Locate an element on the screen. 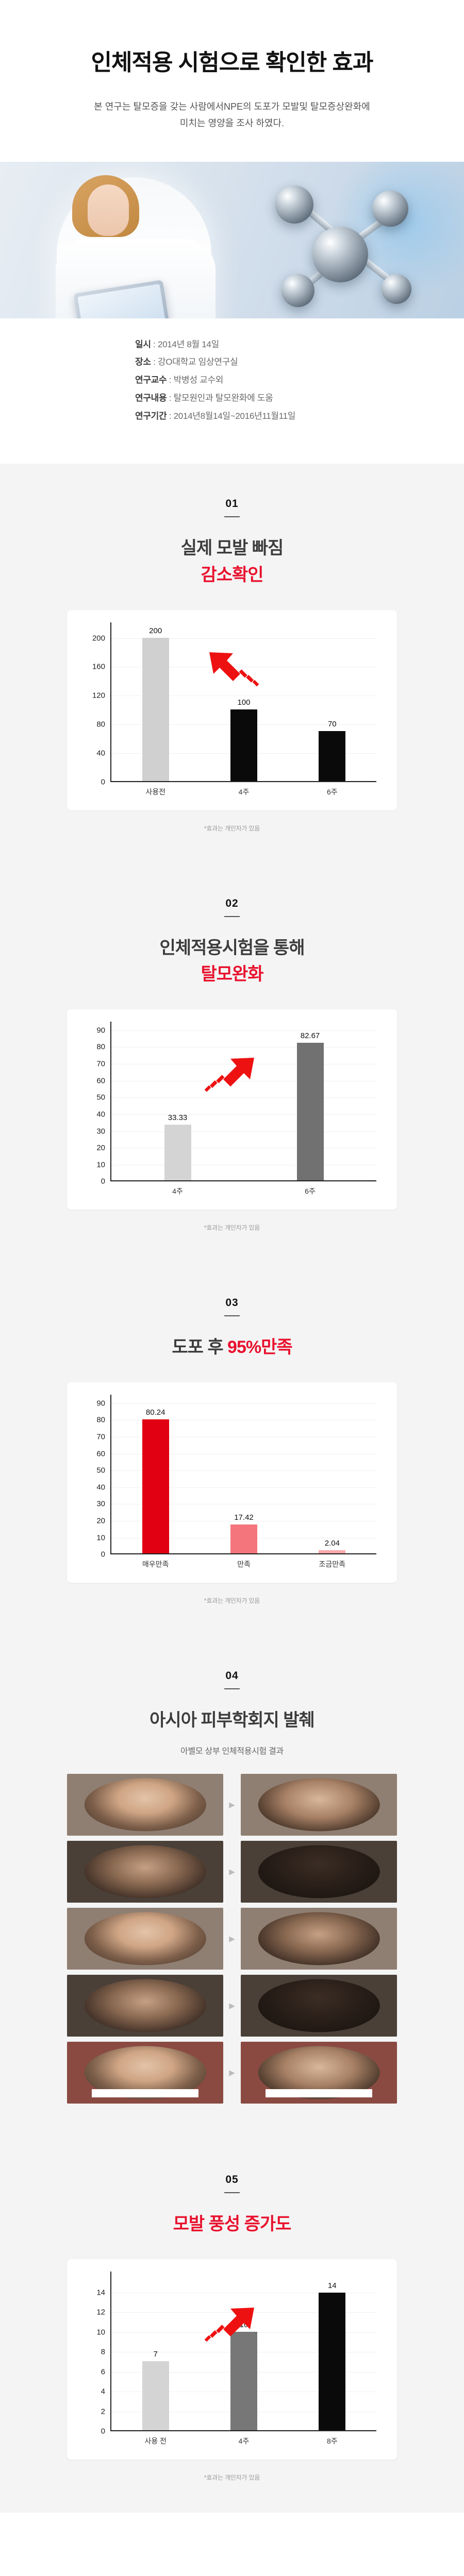 The image size is (464, 2576). section-03-title-prefix: 도포 후 is located at coordinates (200, 1347).